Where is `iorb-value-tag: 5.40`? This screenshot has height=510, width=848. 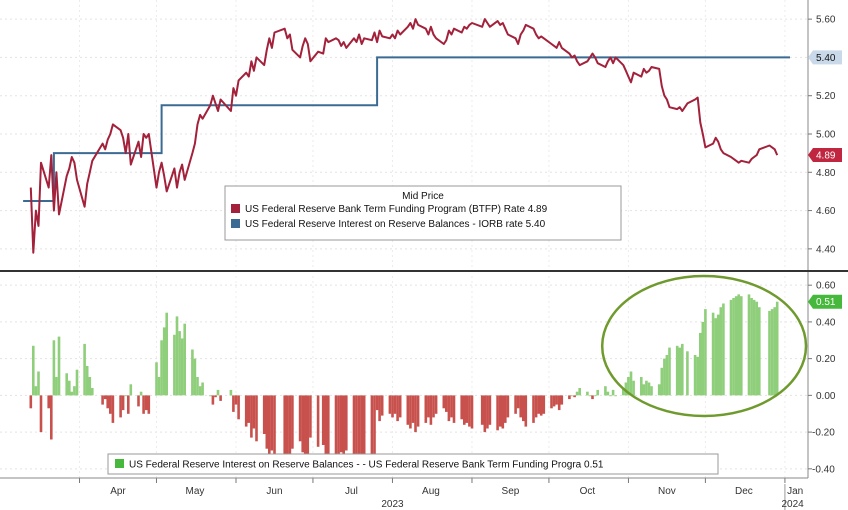 iorb-value-tag: 5.40 is located at coordinates (825, 57).